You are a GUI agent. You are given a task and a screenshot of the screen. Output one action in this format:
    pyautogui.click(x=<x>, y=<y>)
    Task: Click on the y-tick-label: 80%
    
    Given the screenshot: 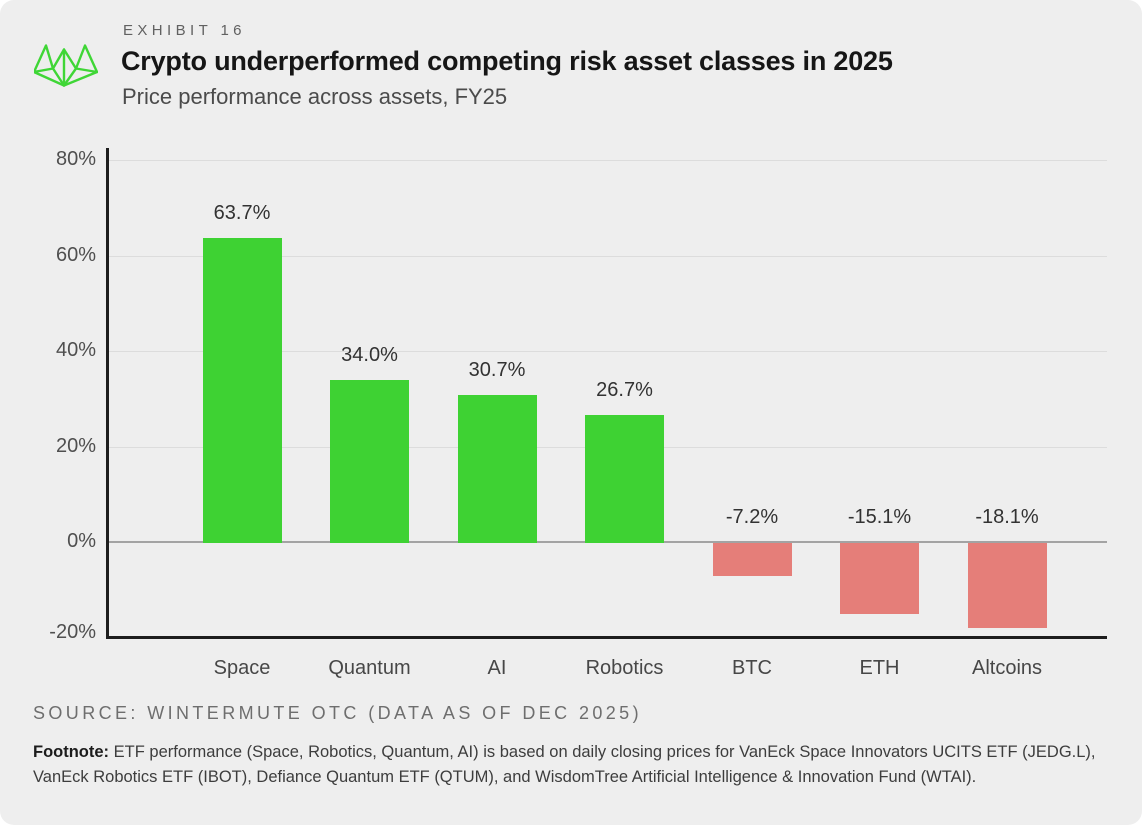 What is the action you would take?
    pyautogui.click(x=75, y=159)
    